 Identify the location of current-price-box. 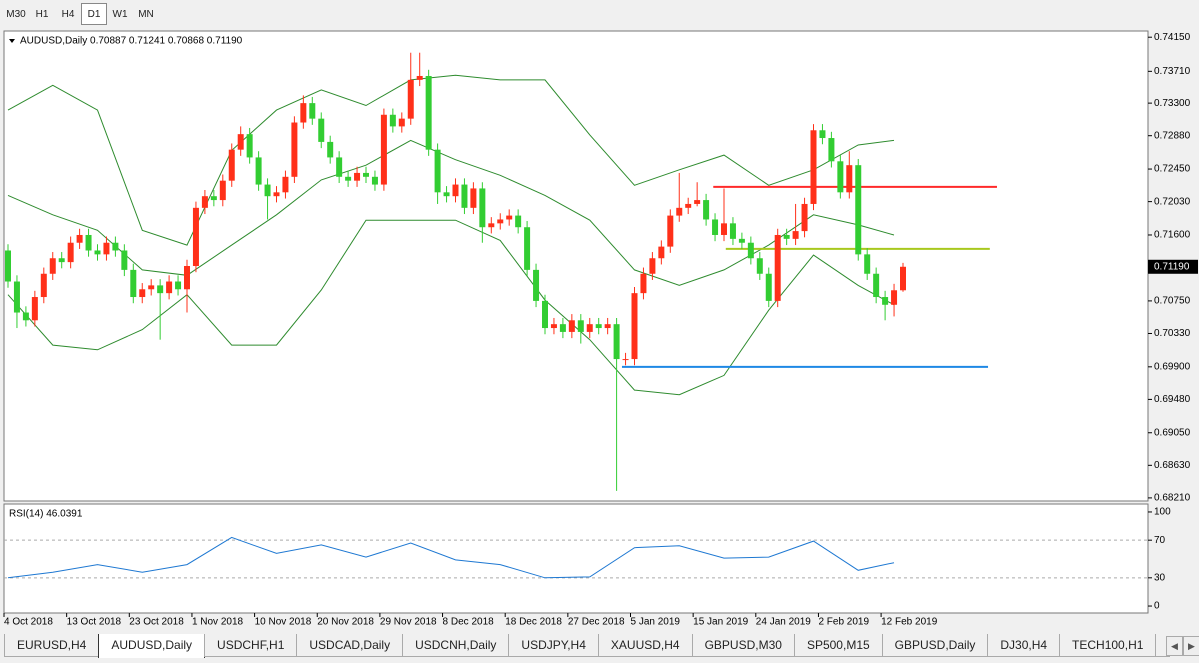
(1173, 266).